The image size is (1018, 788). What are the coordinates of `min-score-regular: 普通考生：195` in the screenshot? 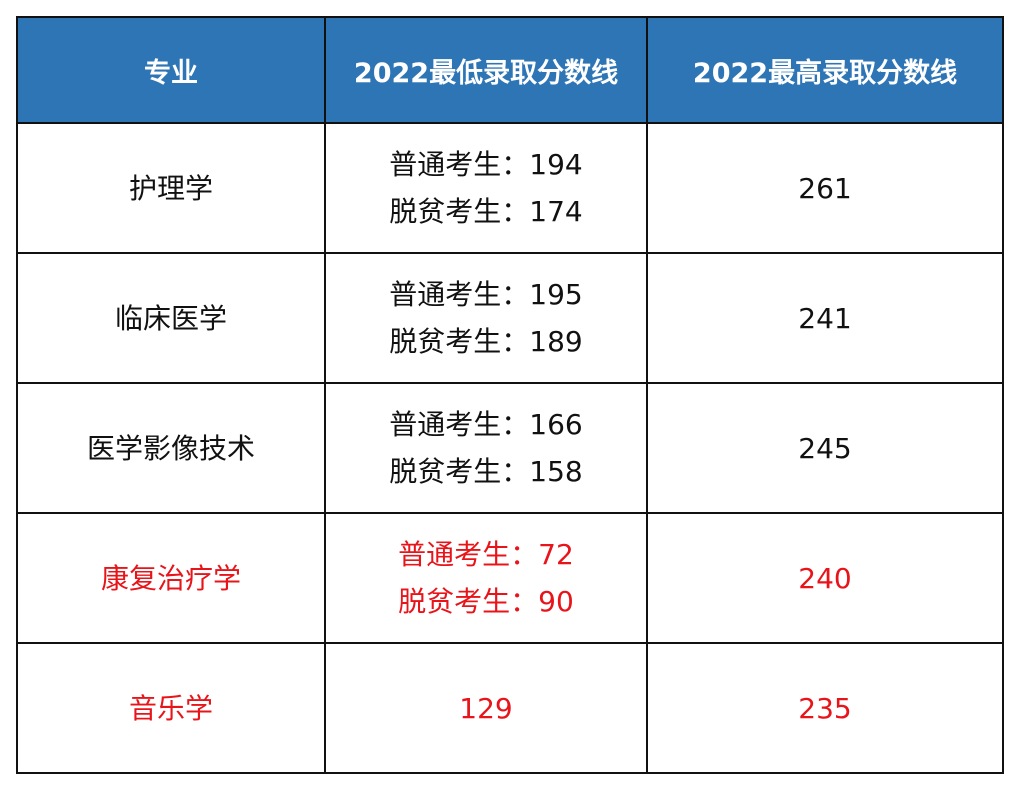 It's located at (486, 294).